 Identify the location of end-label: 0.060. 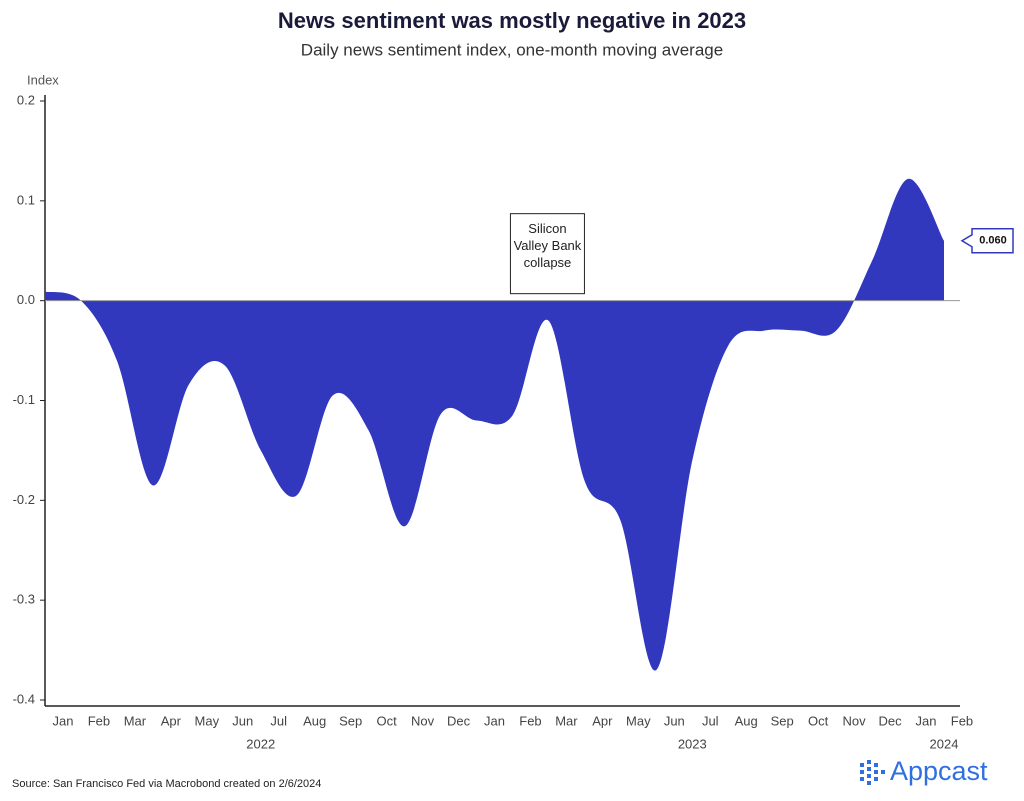
(993, 241).